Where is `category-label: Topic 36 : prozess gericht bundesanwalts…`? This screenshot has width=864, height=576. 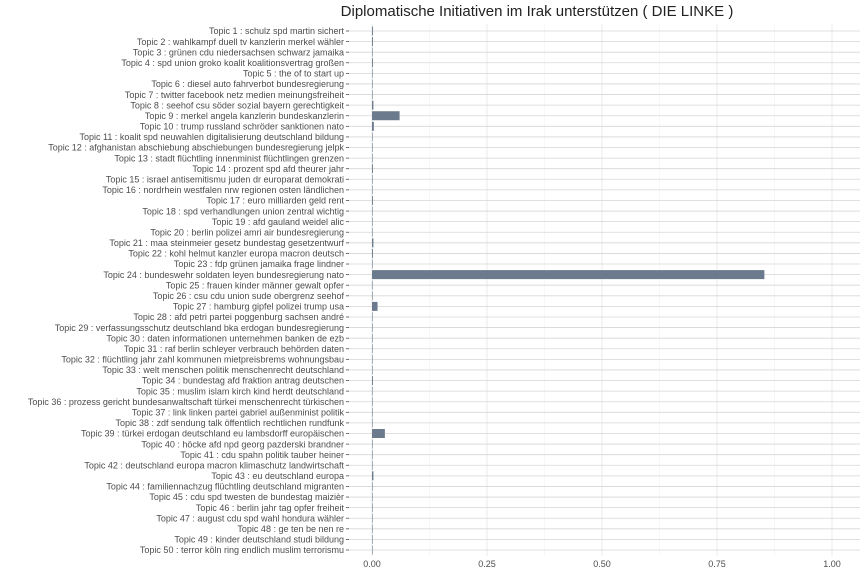 category-label: Topic 36 : prozess gericht bundesanwalts… is located at coordinates (186, 402).